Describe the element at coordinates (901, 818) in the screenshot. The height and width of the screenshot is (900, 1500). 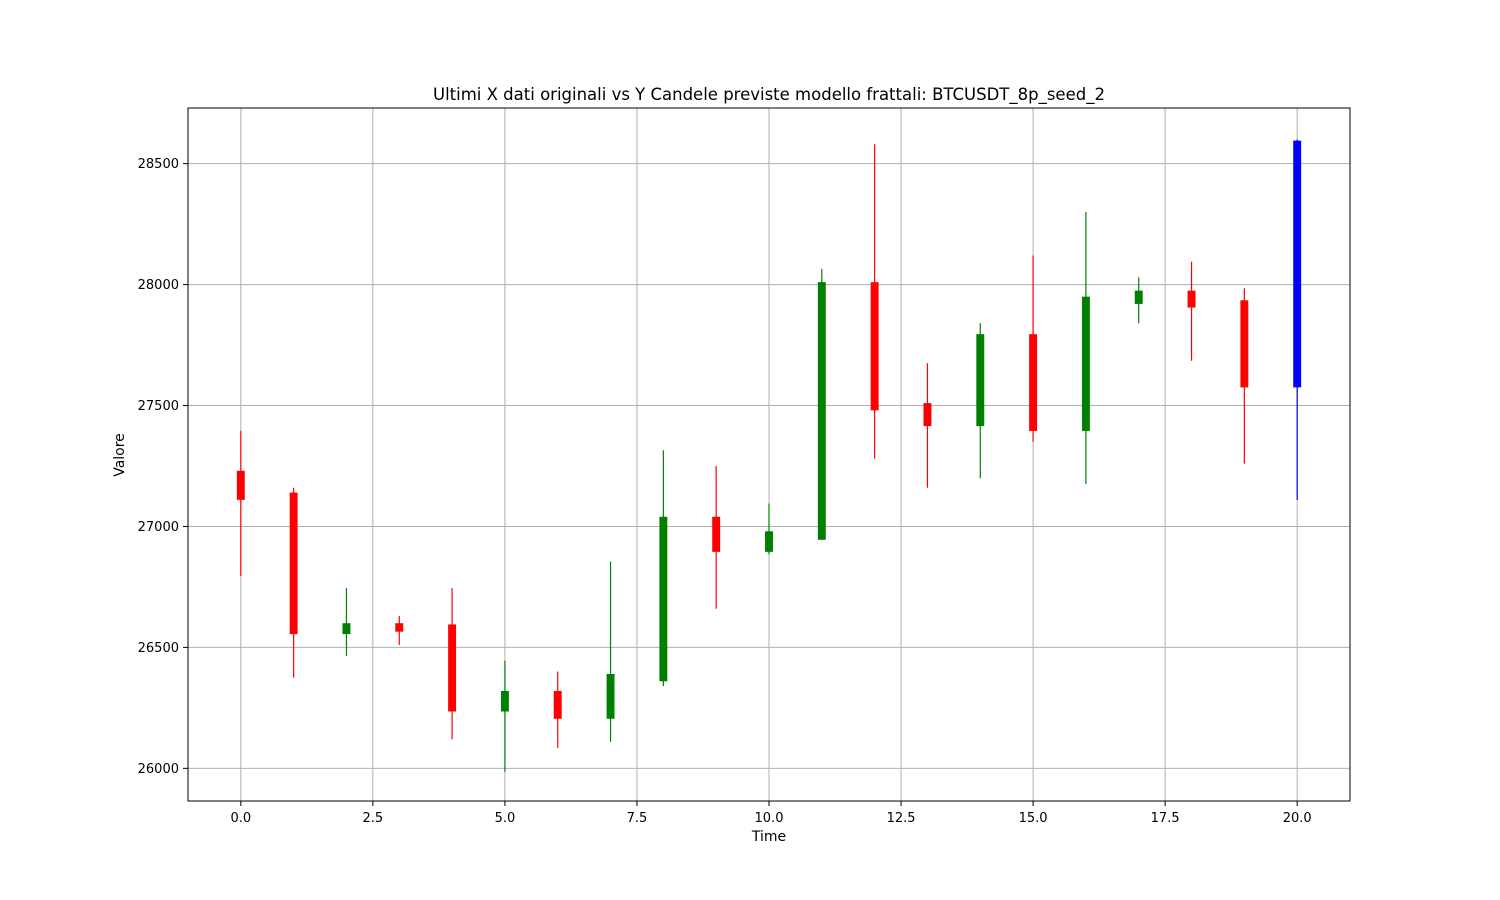
I see `x-tick-label: 12.5` at that location.